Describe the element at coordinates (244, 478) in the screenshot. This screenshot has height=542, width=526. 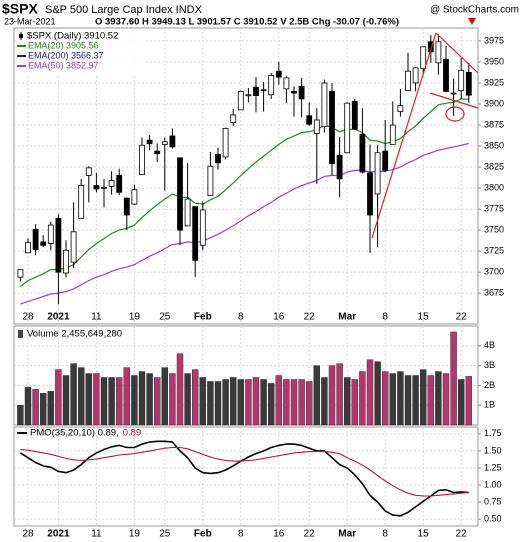
I see `pmo-line` at that location.